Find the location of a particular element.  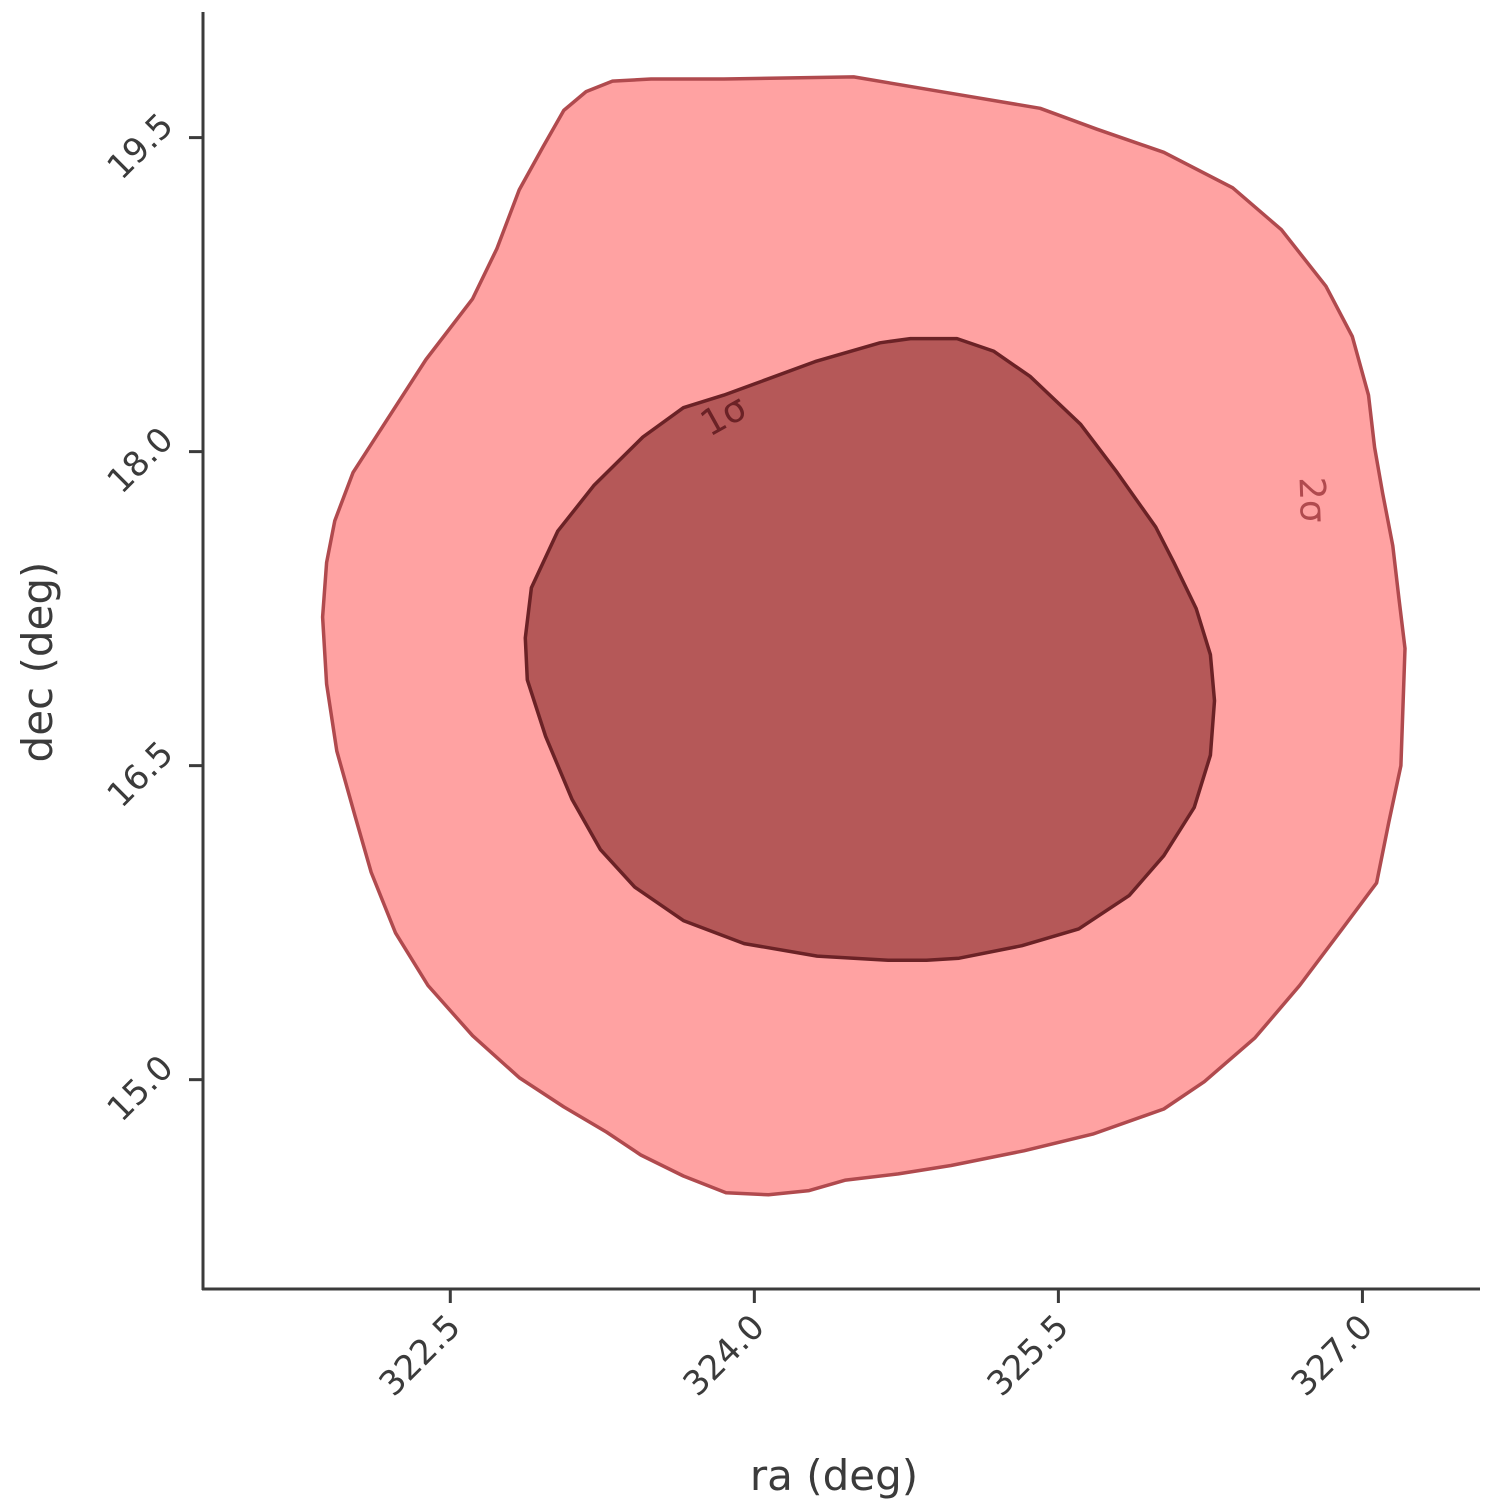

y-axis-title: dec (deg) is located at coordinates (37, 662).